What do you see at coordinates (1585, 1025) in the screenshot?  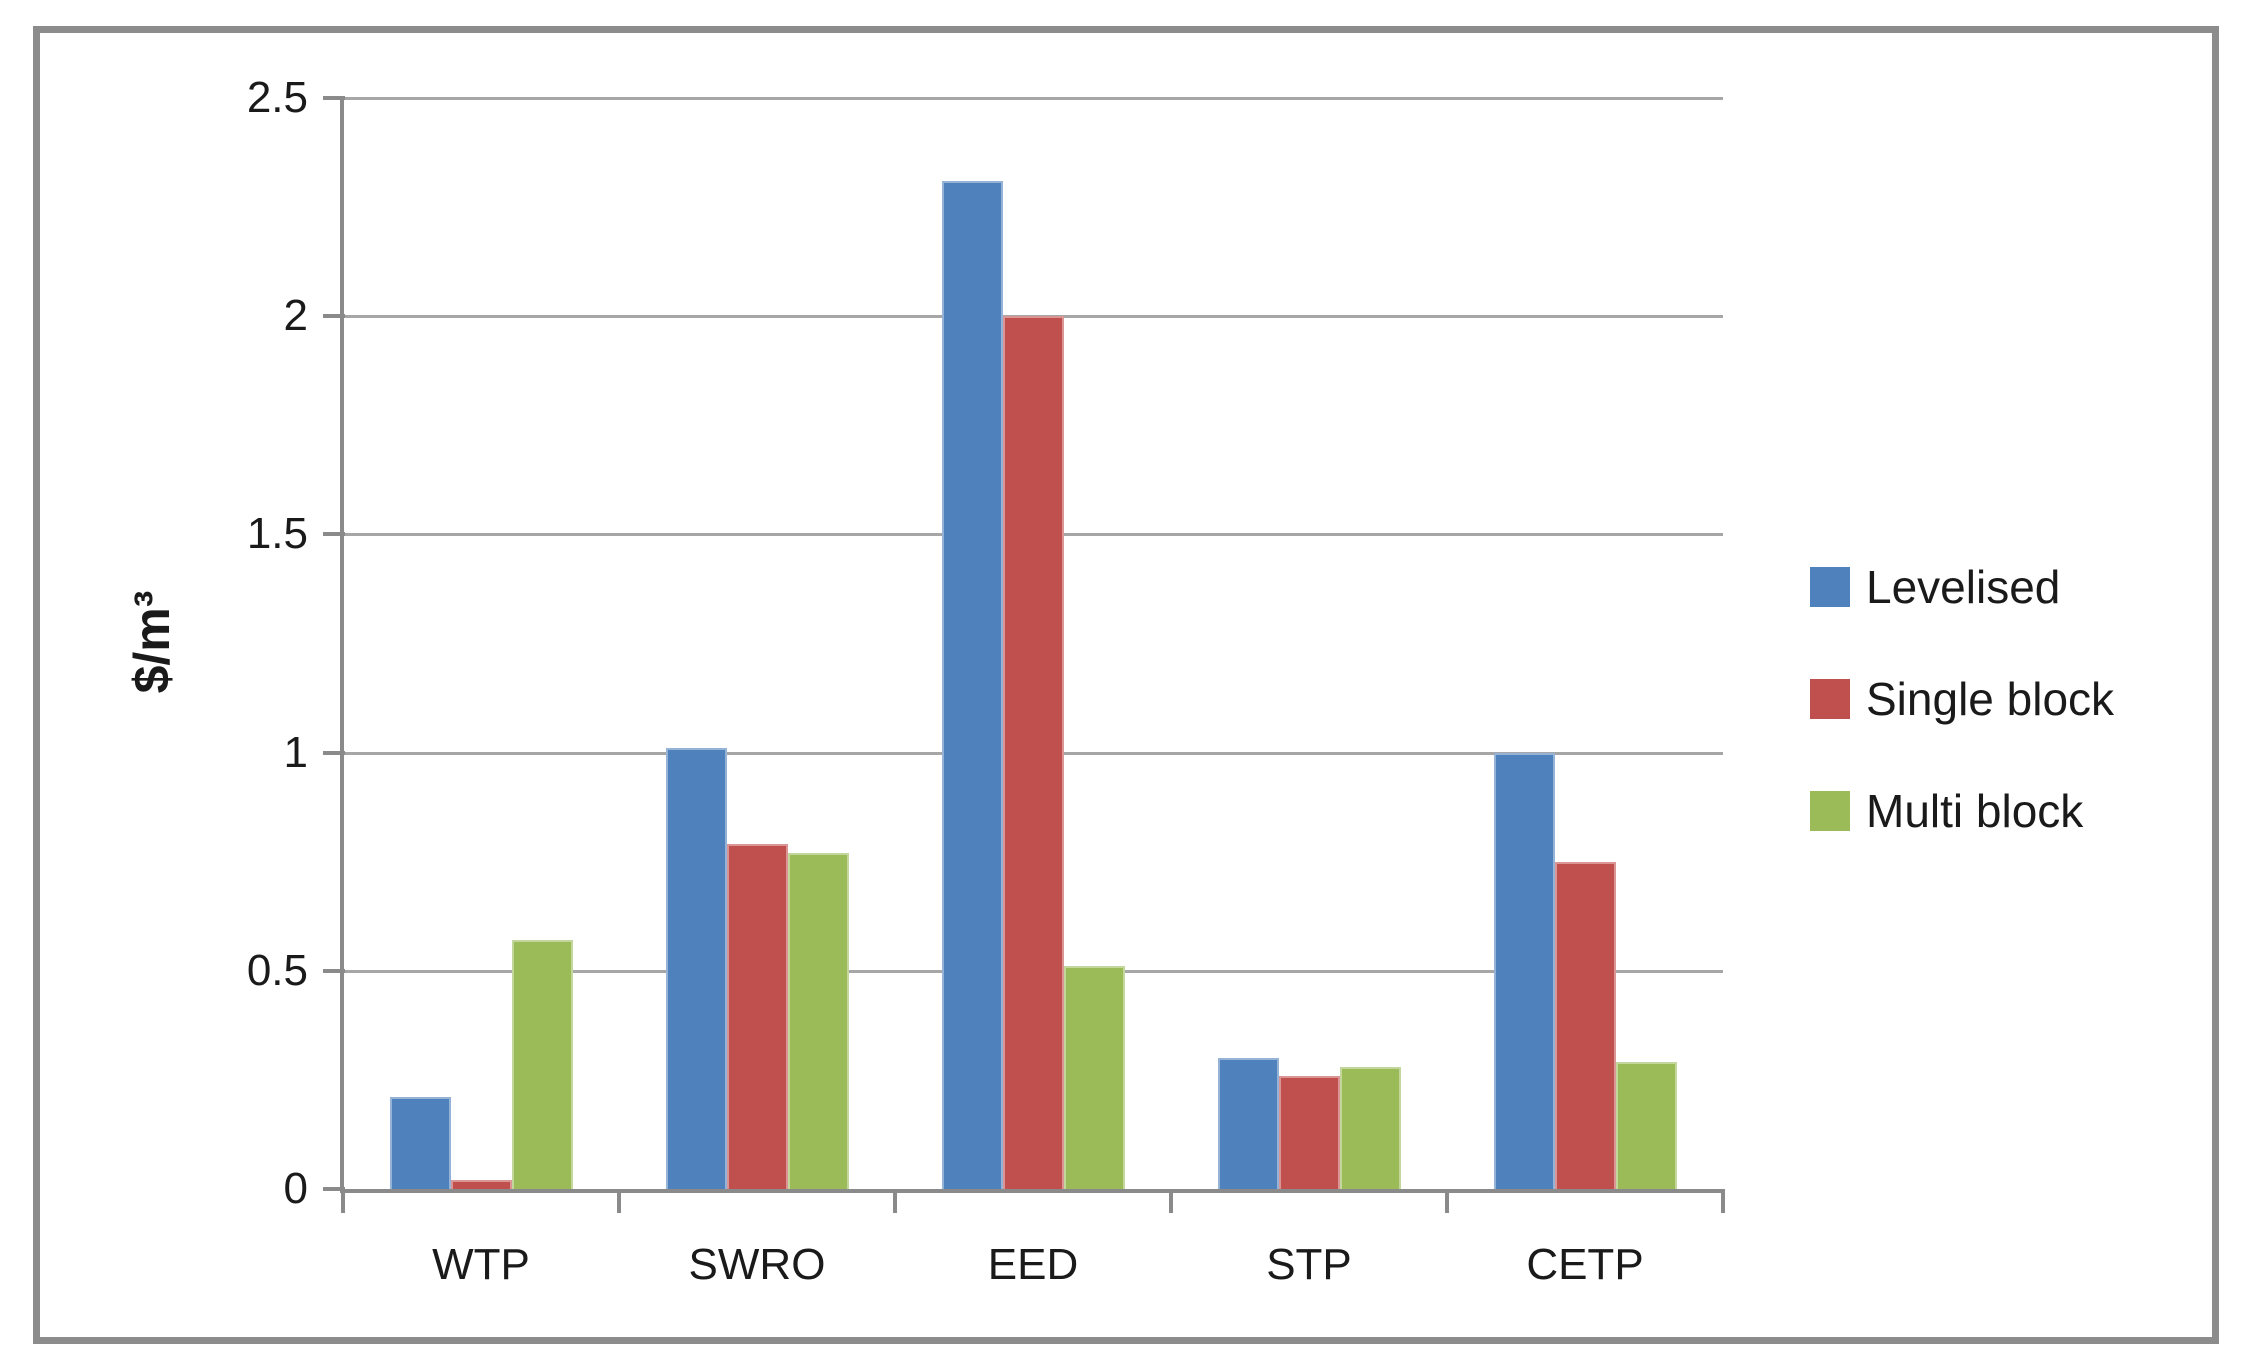 I see `bar-single-block-cetp` at bounding box center [1585, 1025].